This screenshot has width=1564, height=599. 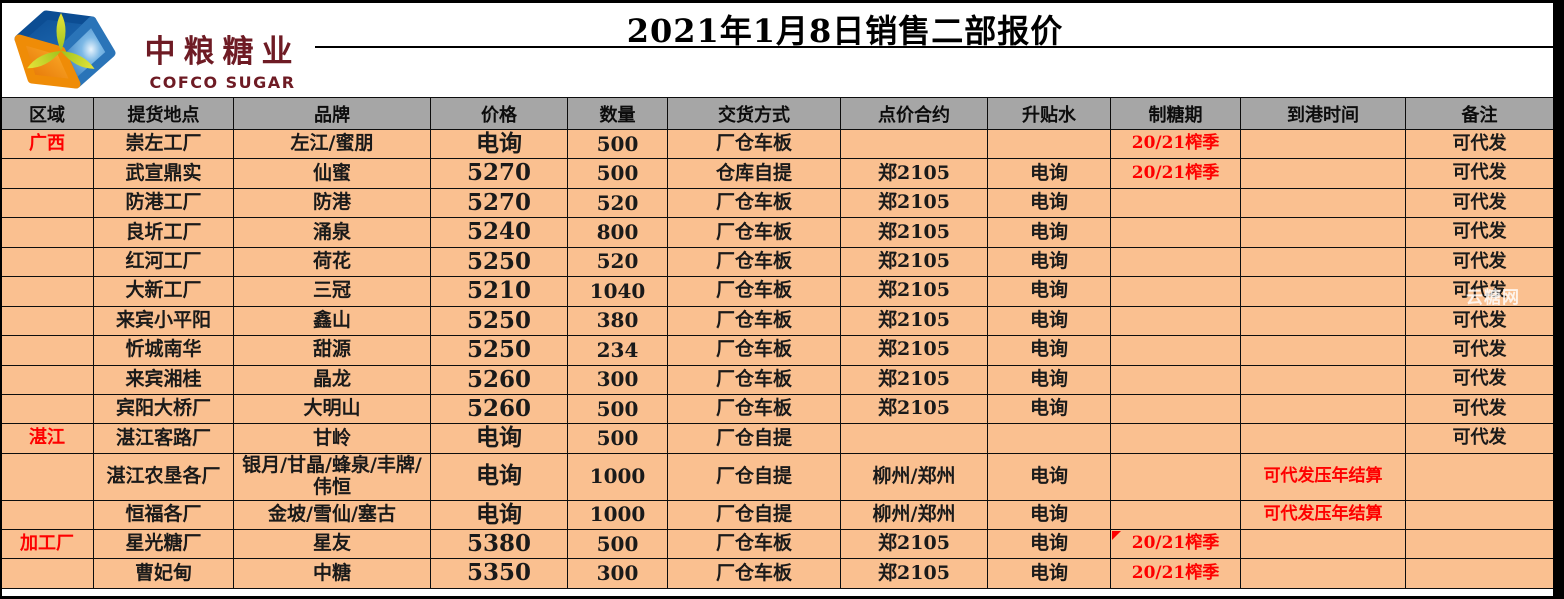 I want to click on cell-note, so click(x=1479, y=476).